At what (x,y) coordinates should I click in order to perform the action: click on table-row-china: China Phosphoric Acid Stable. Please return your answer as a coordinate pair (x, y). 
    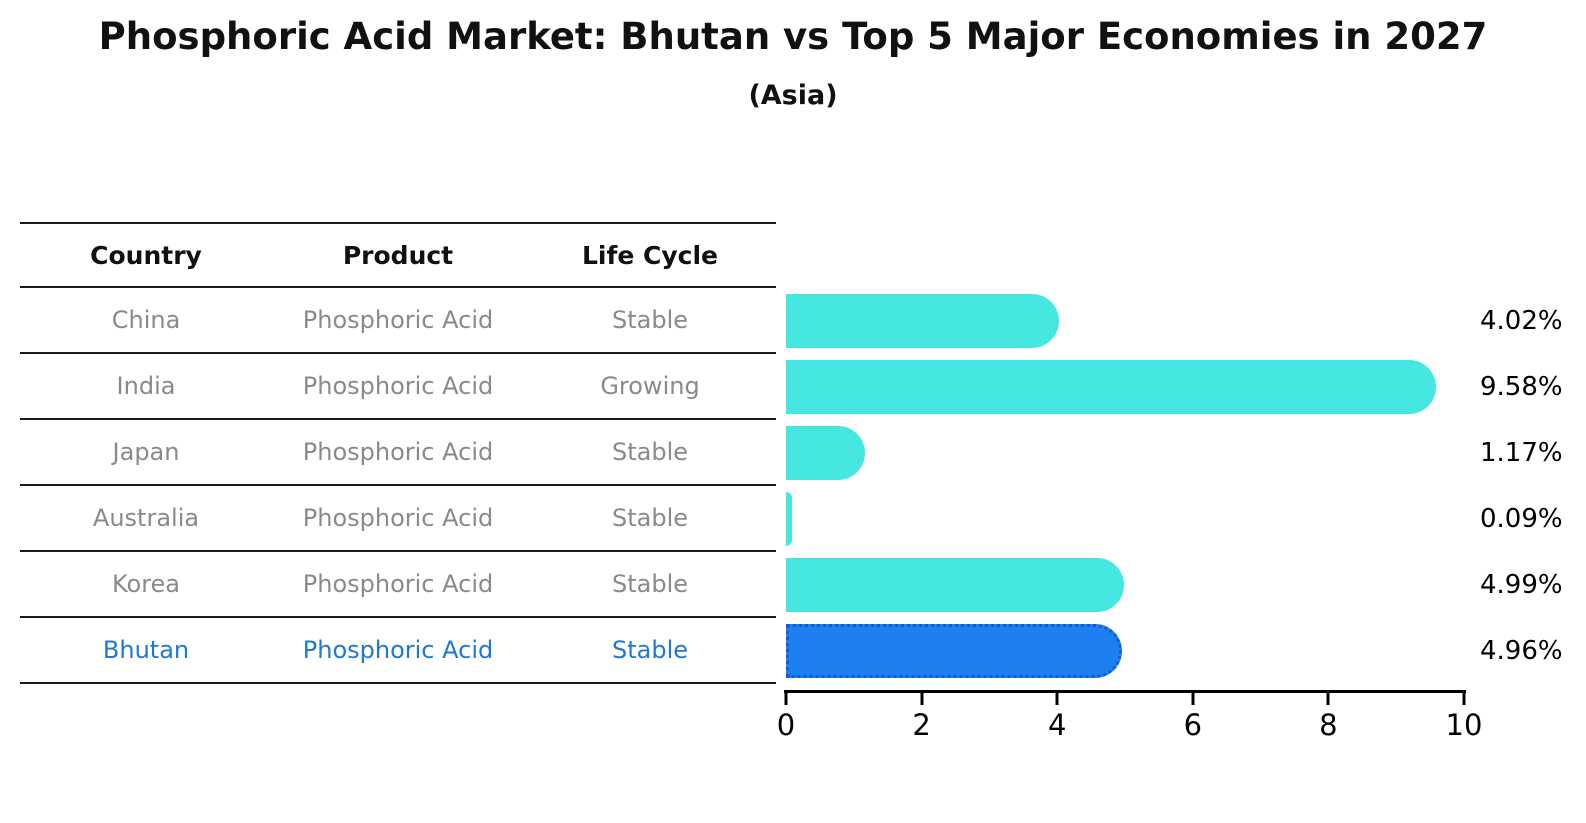
    Looking at the image, I should click on (398, 321).